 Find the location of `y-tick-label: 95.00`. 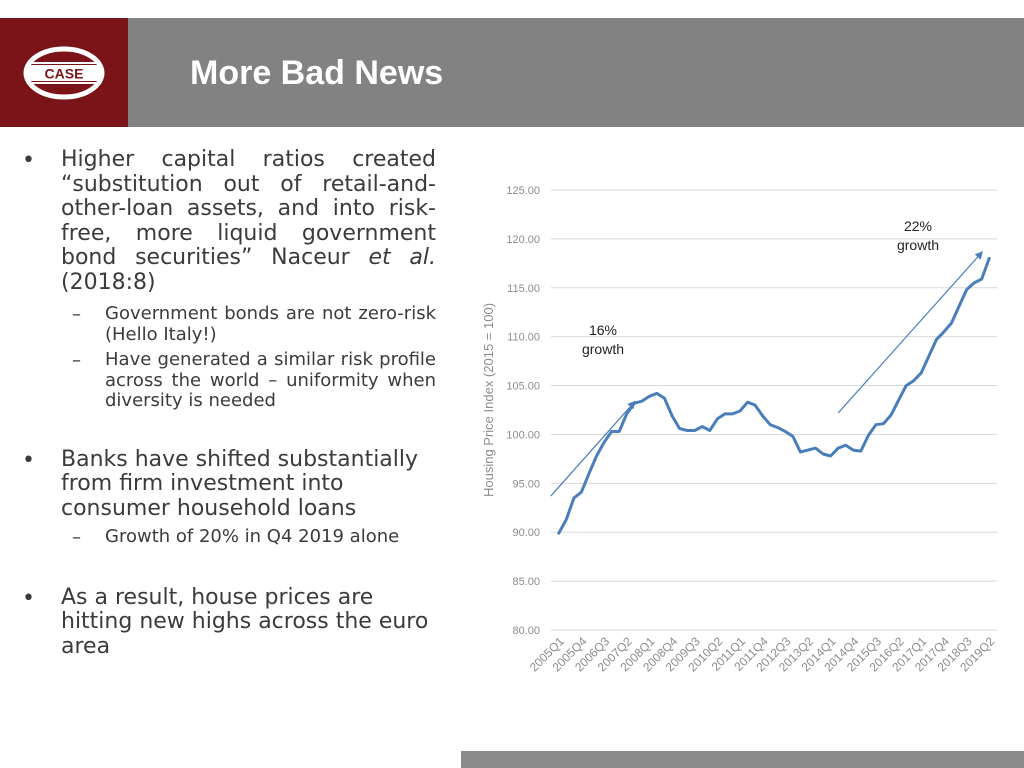

y-tick-label: 95.00 is located at coordinates (526, 484).